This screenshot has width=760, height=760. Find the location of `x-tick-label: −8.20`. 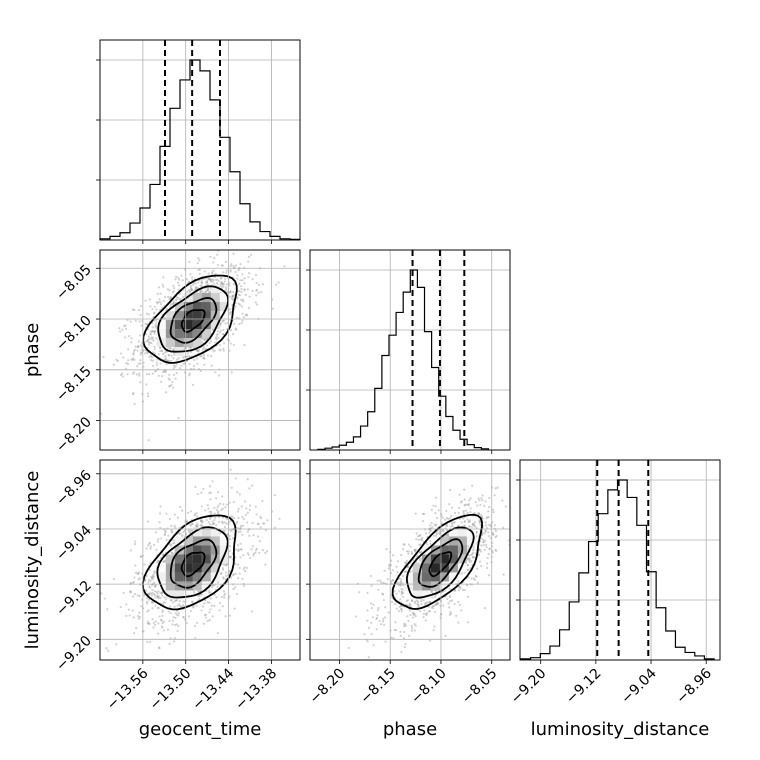

x-tick-label: −8.20 is located at coordinates (328, 687).